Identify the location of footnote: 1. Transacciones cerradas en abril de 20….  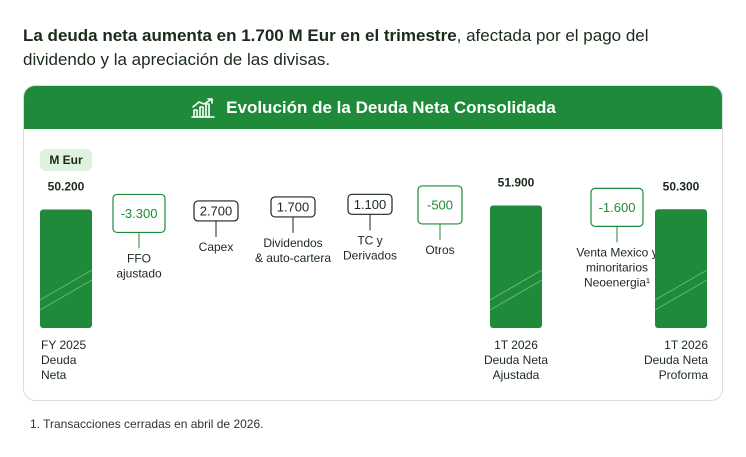
(147, 424).